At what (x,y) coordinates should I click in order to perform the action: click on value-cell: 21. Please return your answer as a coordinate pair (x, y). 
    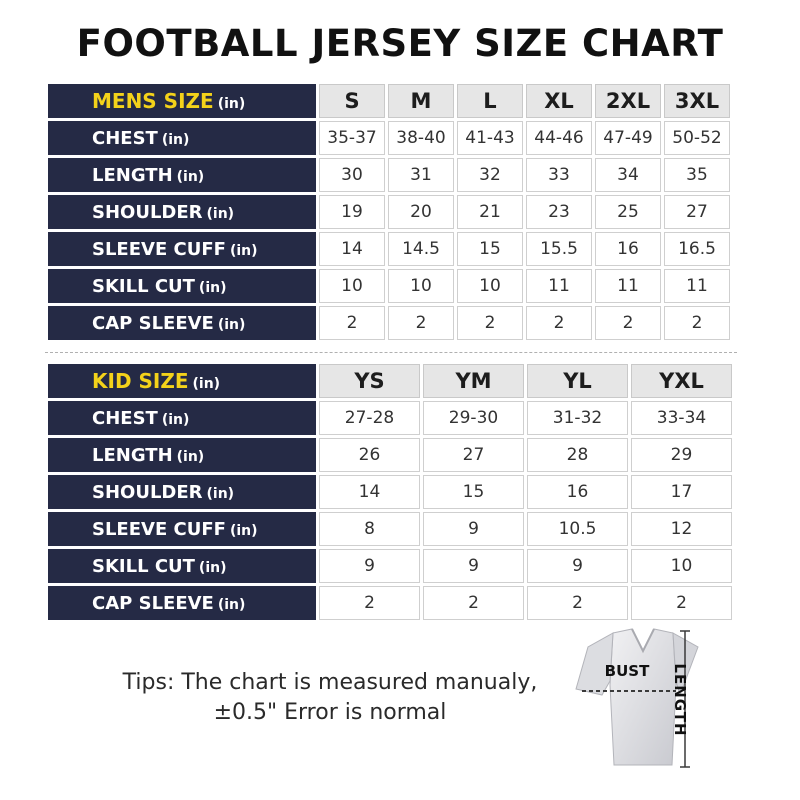
    Looking at the image, I should click on (490, 212).